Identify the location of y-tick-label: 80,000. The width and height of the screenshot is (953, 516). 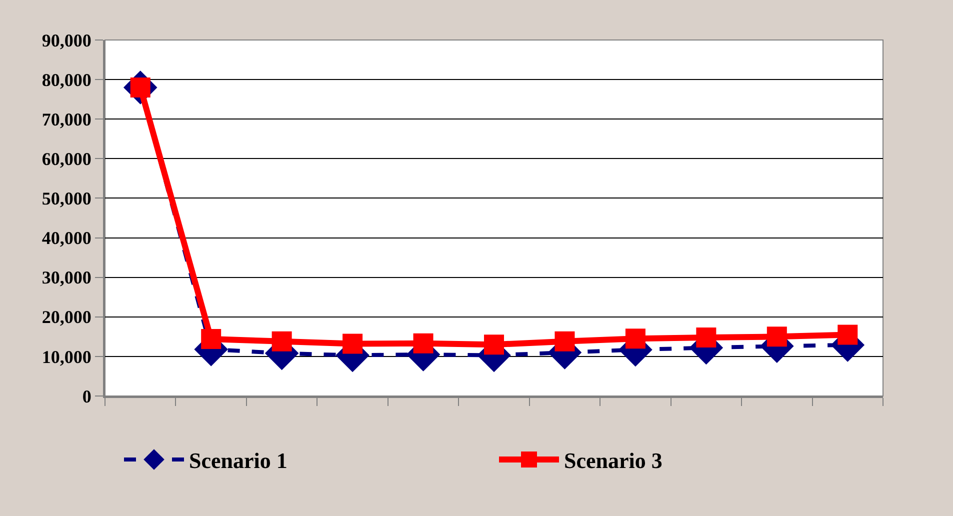
(67, 80).